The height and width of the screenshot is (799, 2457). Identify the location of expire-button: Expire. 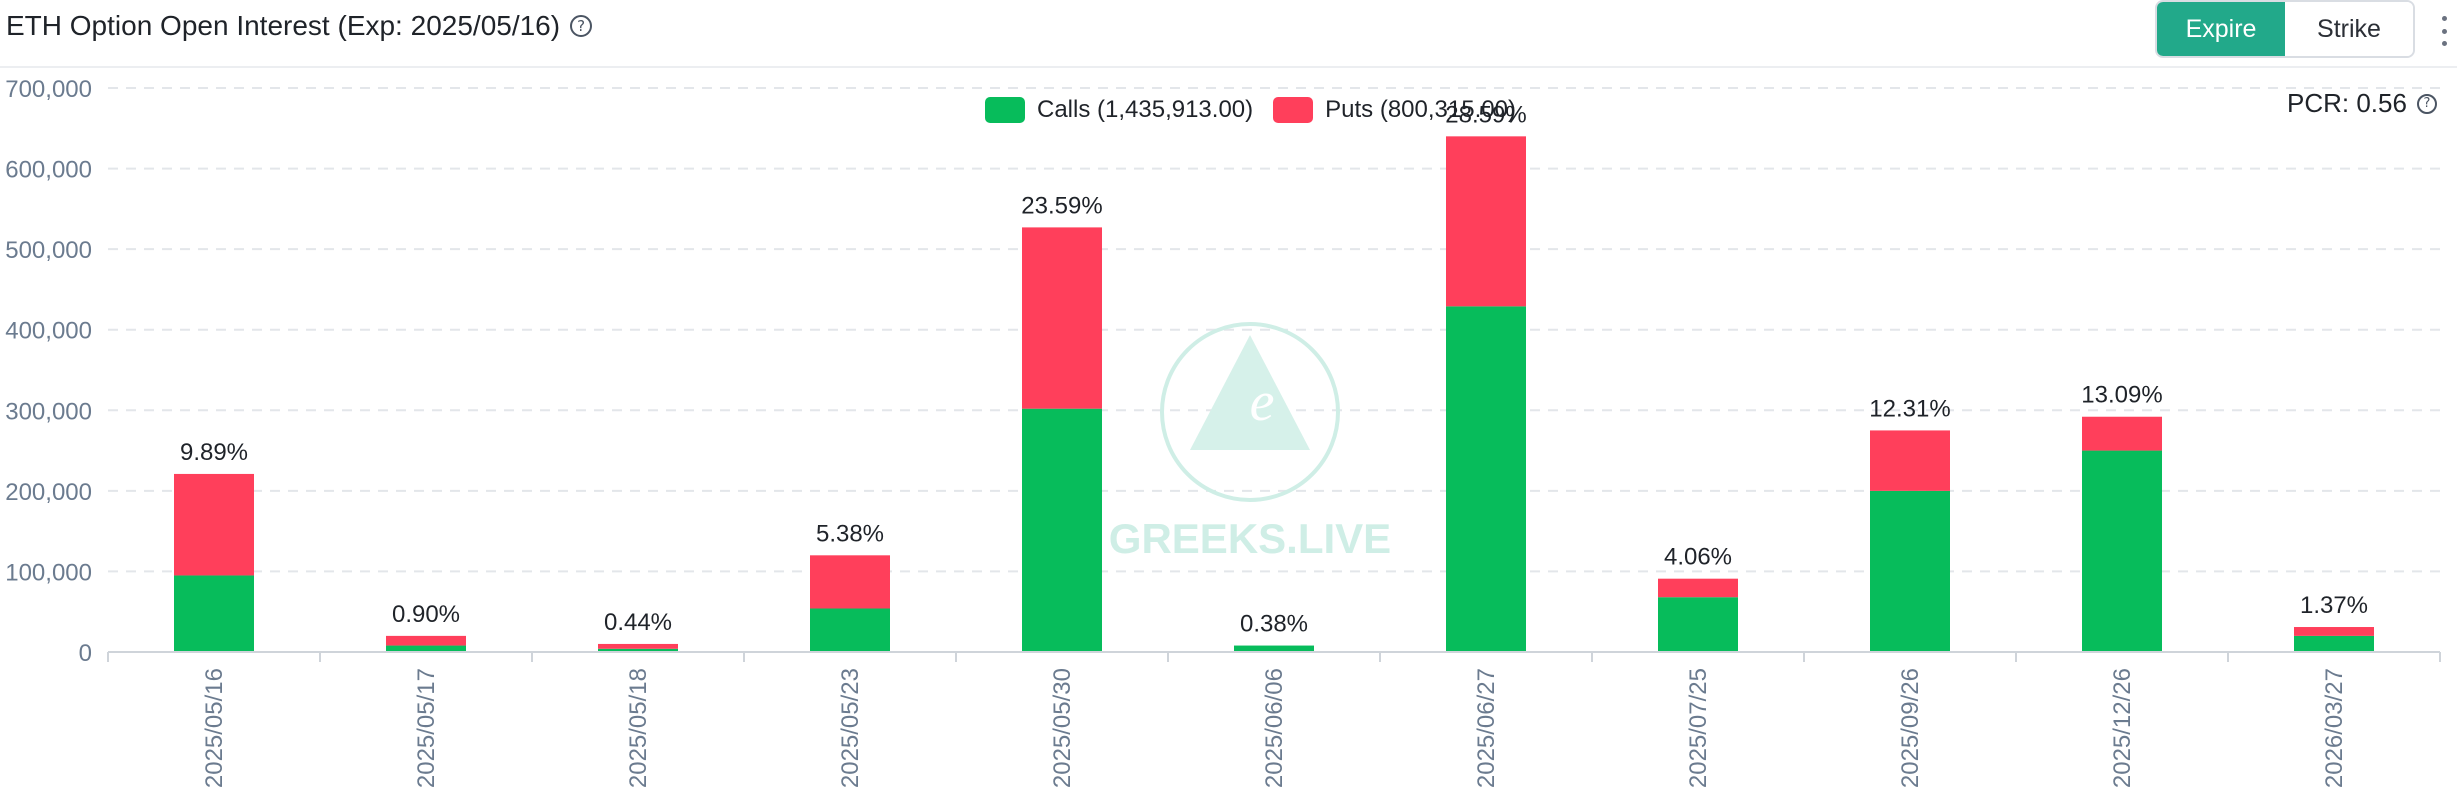
(2221, 29).